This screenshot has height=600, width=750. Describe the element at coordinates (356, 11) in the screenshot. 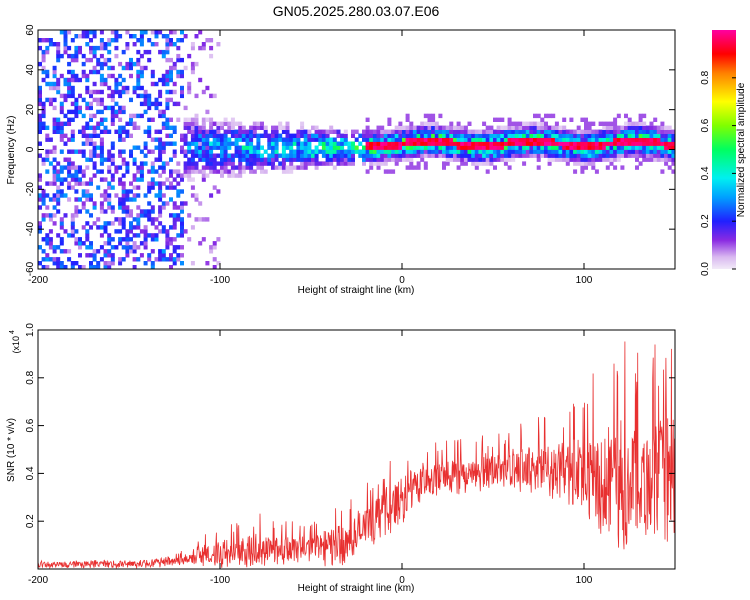

I see `figure-title: GN05.2025.280.03.07.E06` at that location.